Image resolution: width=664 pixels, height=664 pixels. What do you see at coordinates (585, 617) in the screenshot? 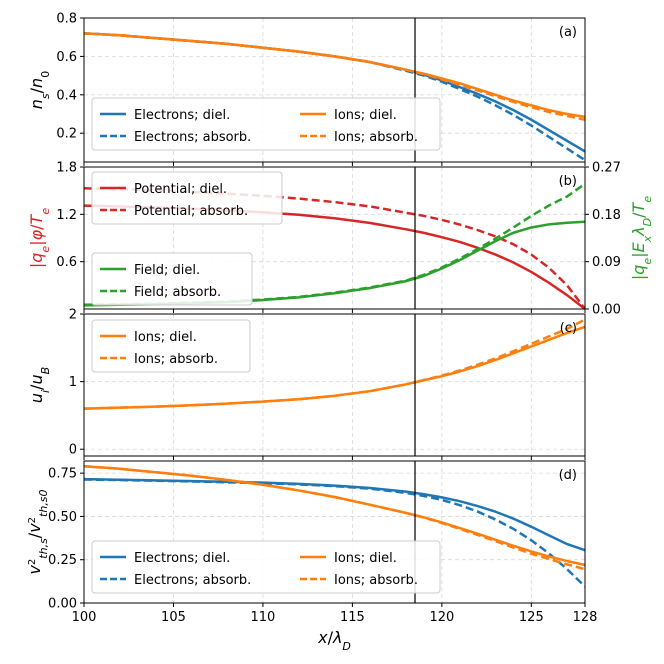
I see `xtick-label-6: 128` at bounding box center [585, 617].